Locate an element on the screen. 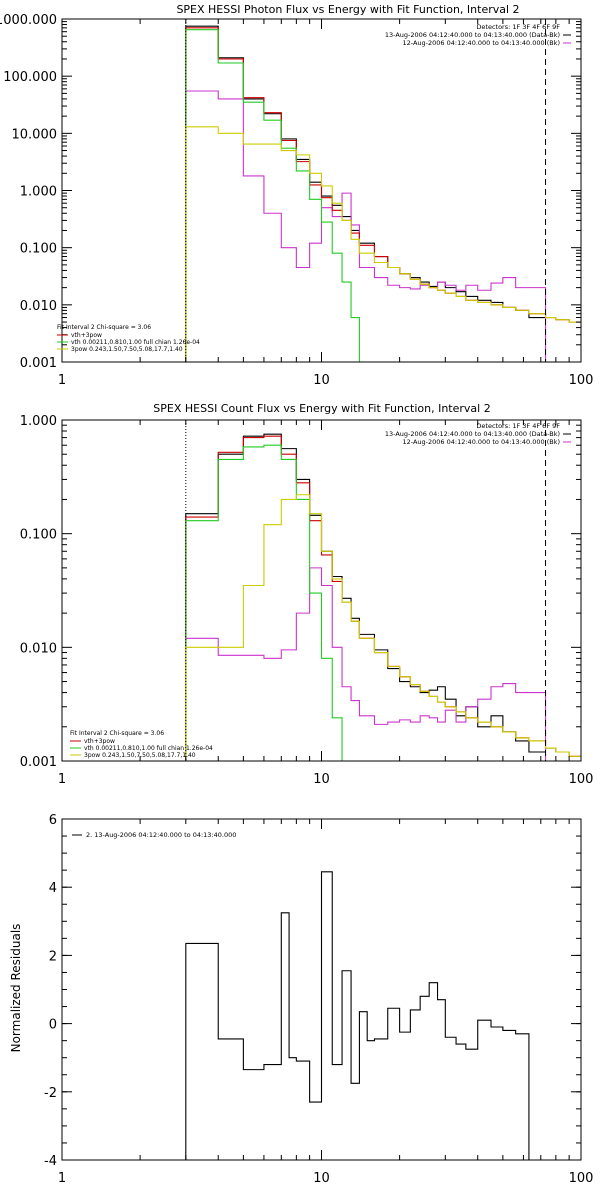  residuals-y-tick-label: 4 is located at coordinates (53, 888).